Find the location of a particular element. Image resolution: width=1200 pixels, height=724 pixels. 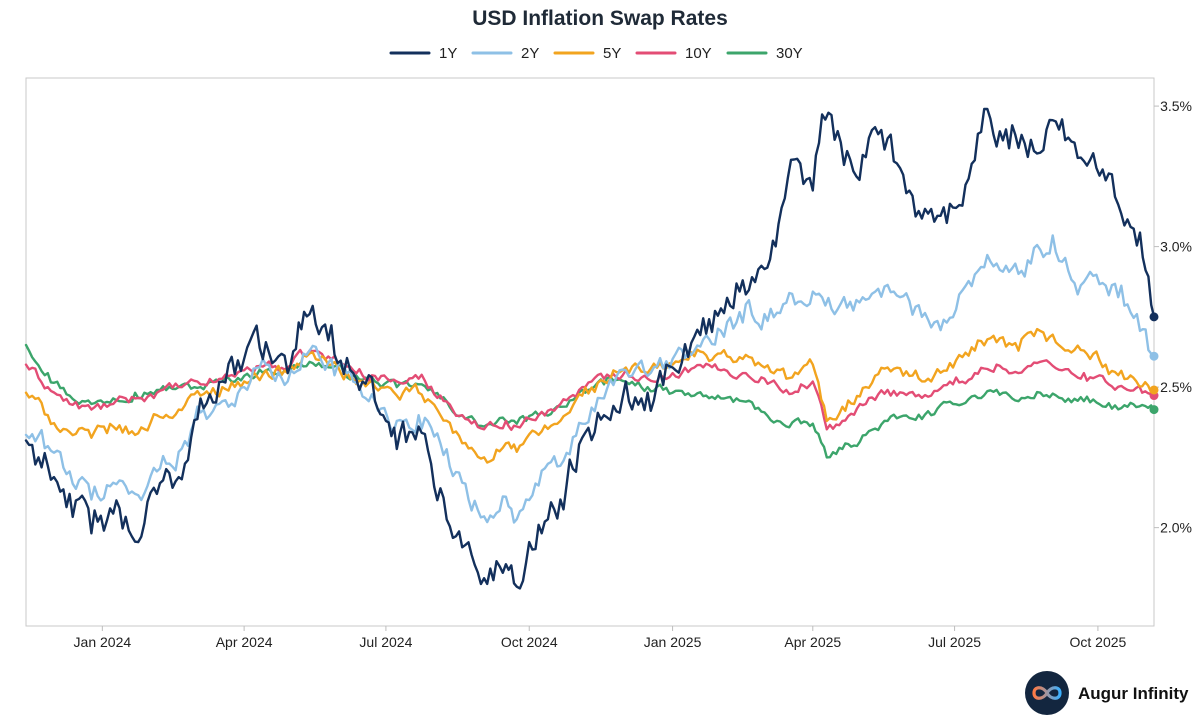

y-tick-label: 3.5% is located at coordinates (1176, 106).